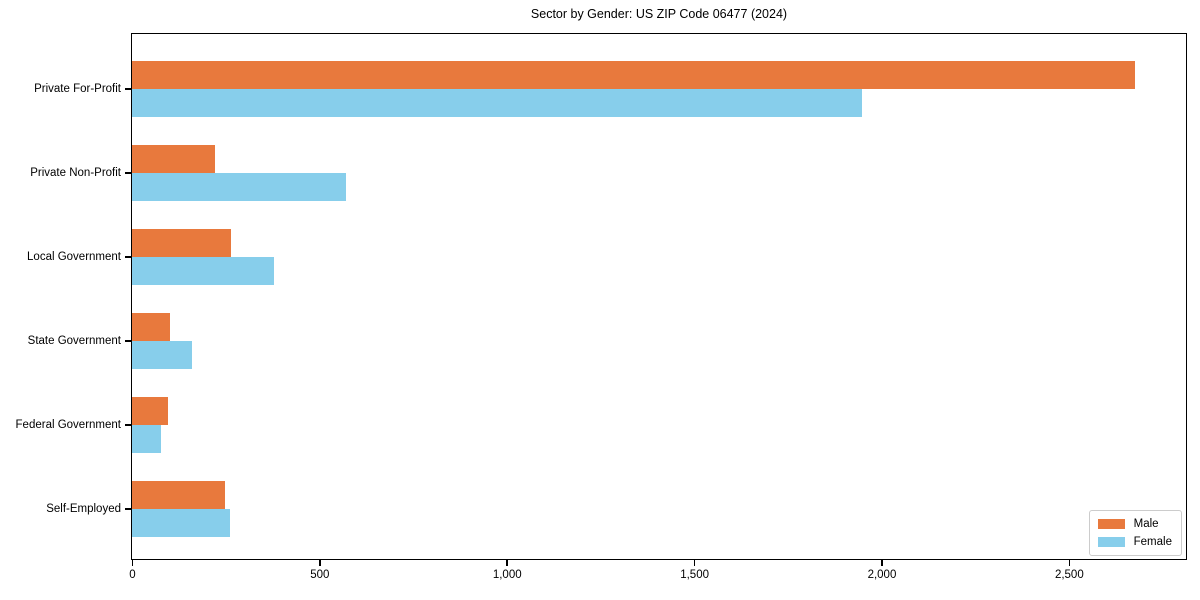 Image resolution: width=1200 pixels, height=600 pixels. I want to click on y-tick-label: Private For-Profit, so click(77, 89).